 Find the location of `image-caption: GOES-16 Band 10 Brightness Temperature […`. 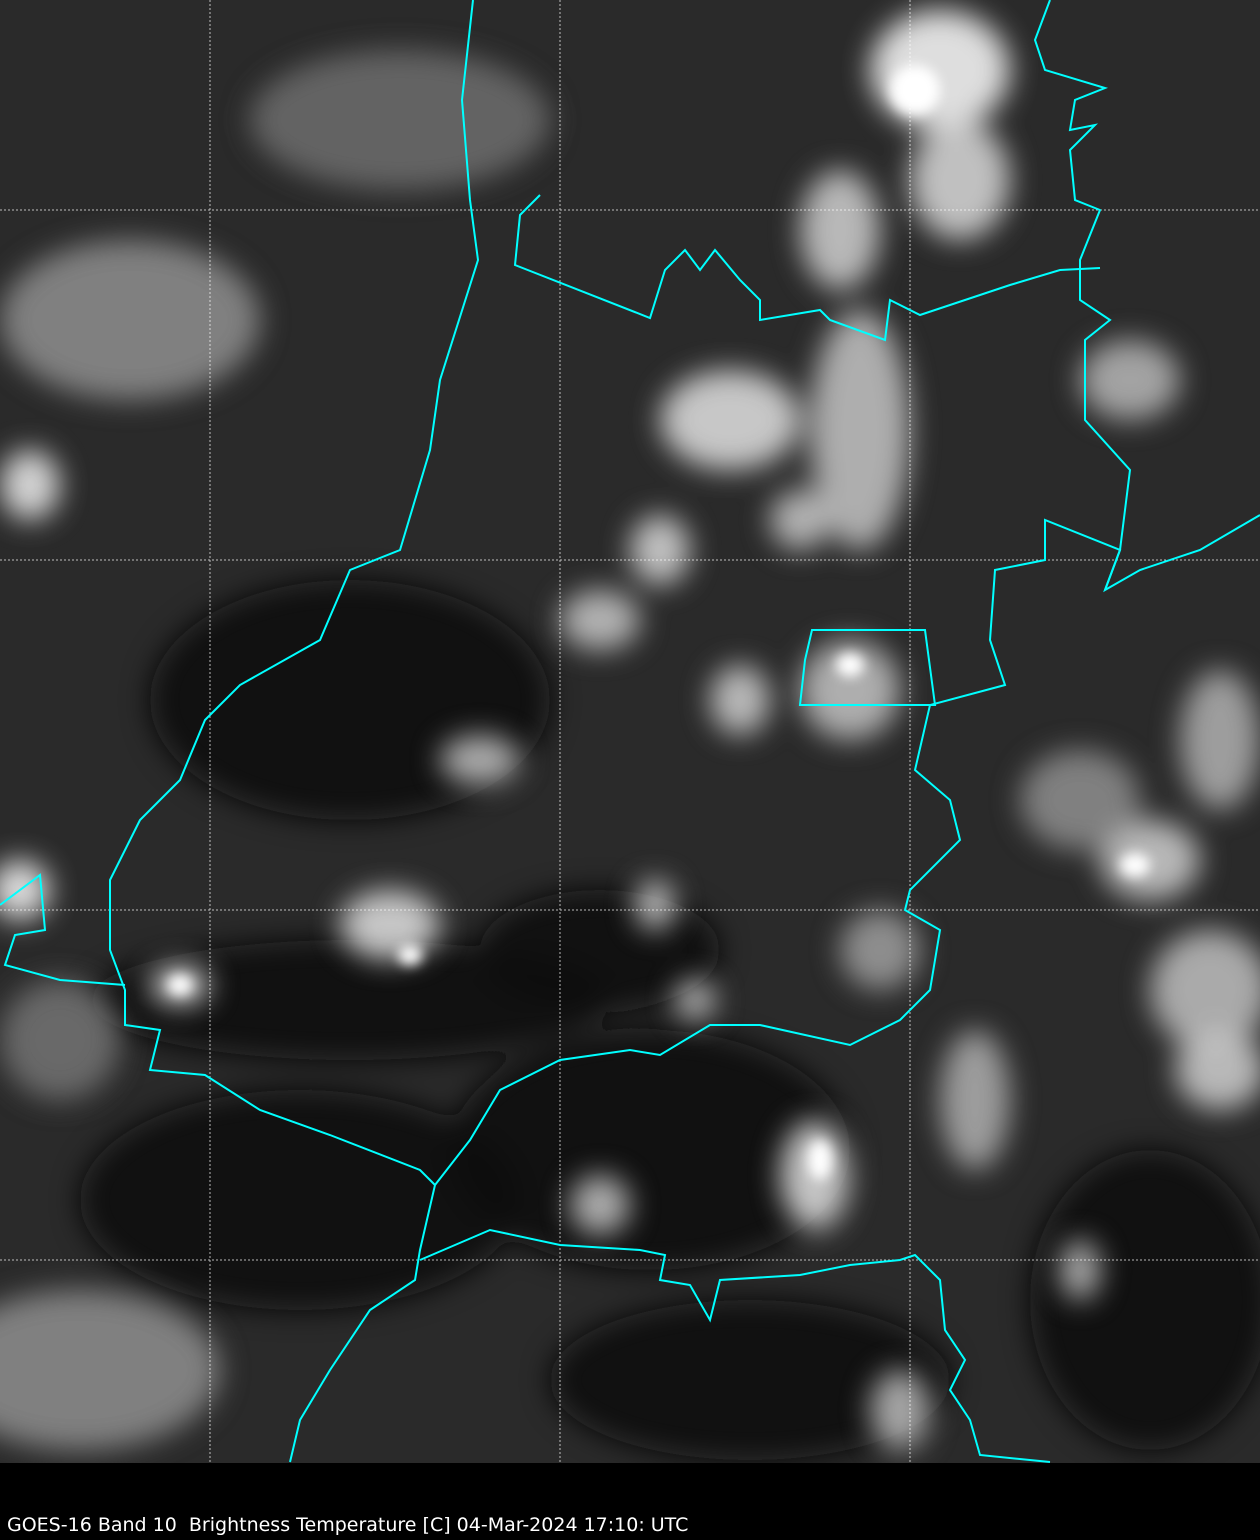

image-caption: GOES-16 Band 10 Brightness Temperature [… is located at coordinates (348, 1525).